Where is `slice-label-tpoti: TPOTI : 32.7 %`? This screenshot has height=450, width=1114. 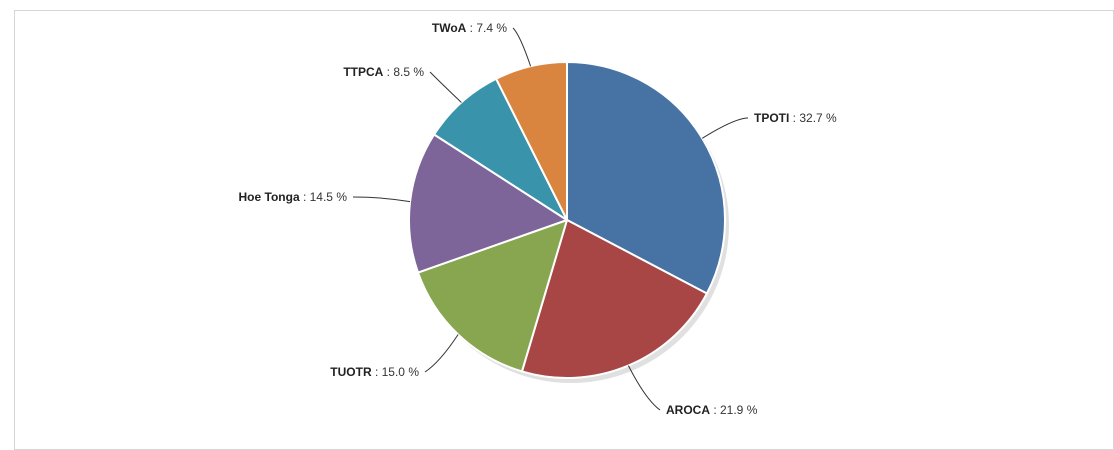
slice-label-tpoti: TPOTI : 32.7 % is located at coordinates (795, 118).